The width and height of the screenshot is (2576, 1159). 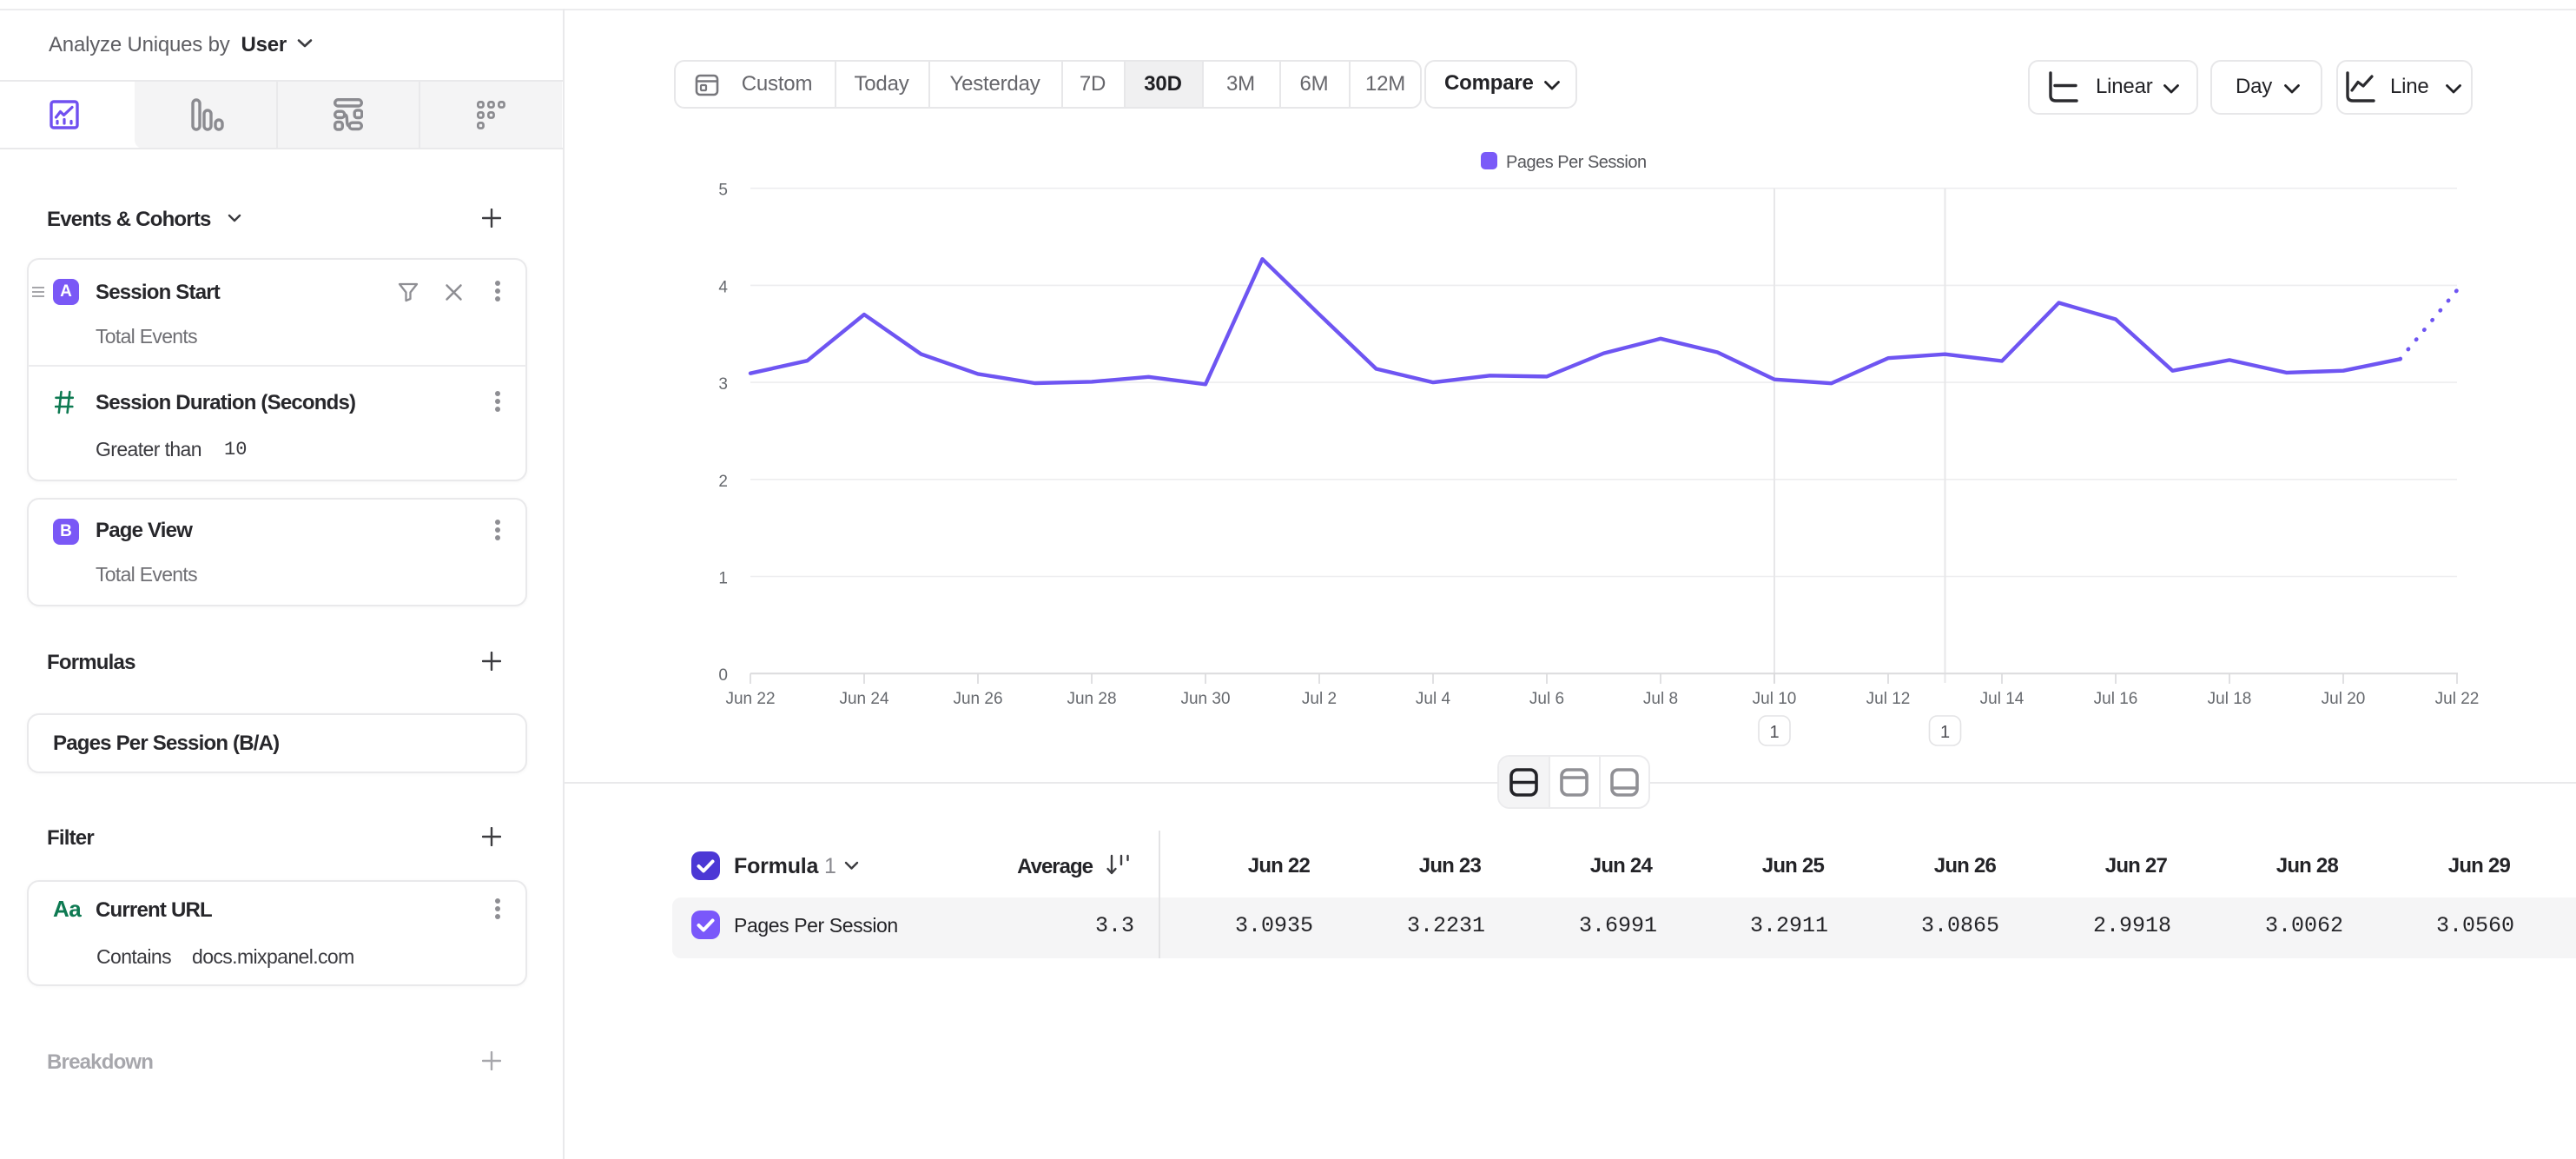 What do you see at coordinates (1888, 699) in the screenshot?
I see `svg-text: Jul 12` at bounding box center [1888, 699].